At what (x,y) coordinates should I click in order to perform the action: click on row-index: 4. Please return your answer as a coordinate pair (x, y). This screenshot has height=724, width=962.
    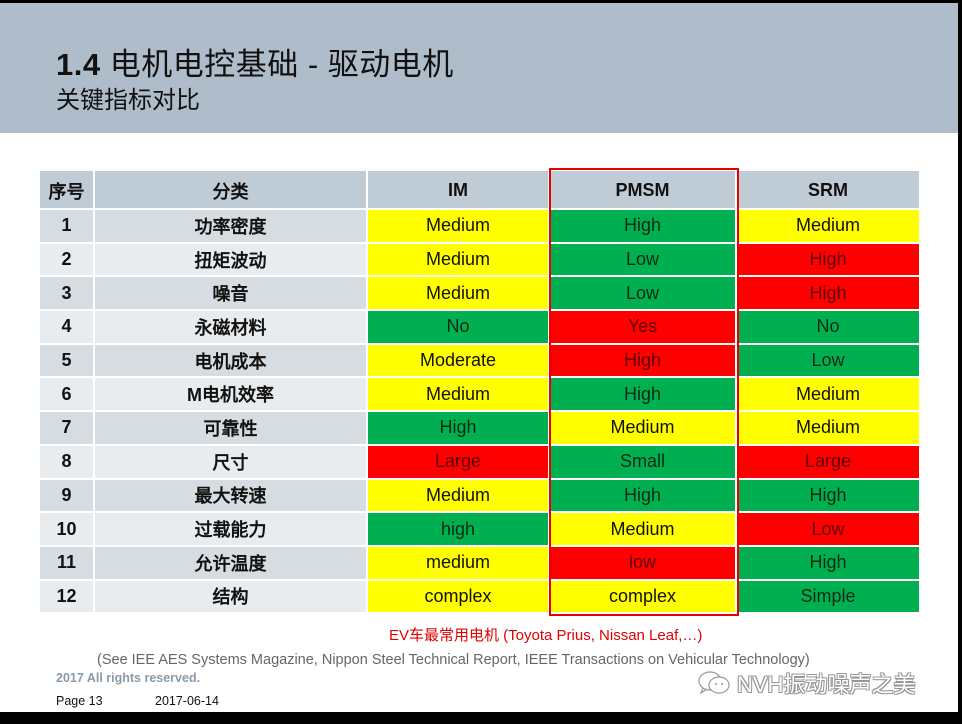
    Looking at the image, I should click on (67, 328).